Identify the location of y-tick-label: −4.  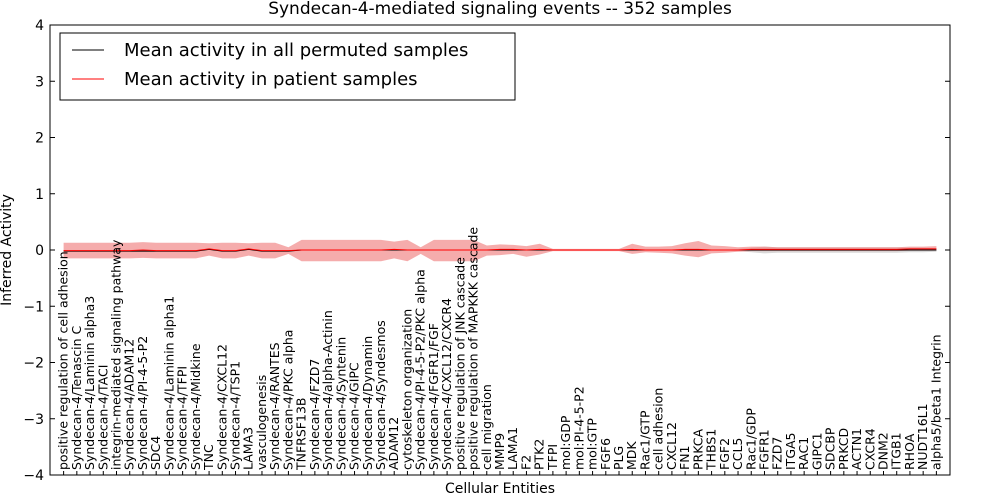
(33, 476).